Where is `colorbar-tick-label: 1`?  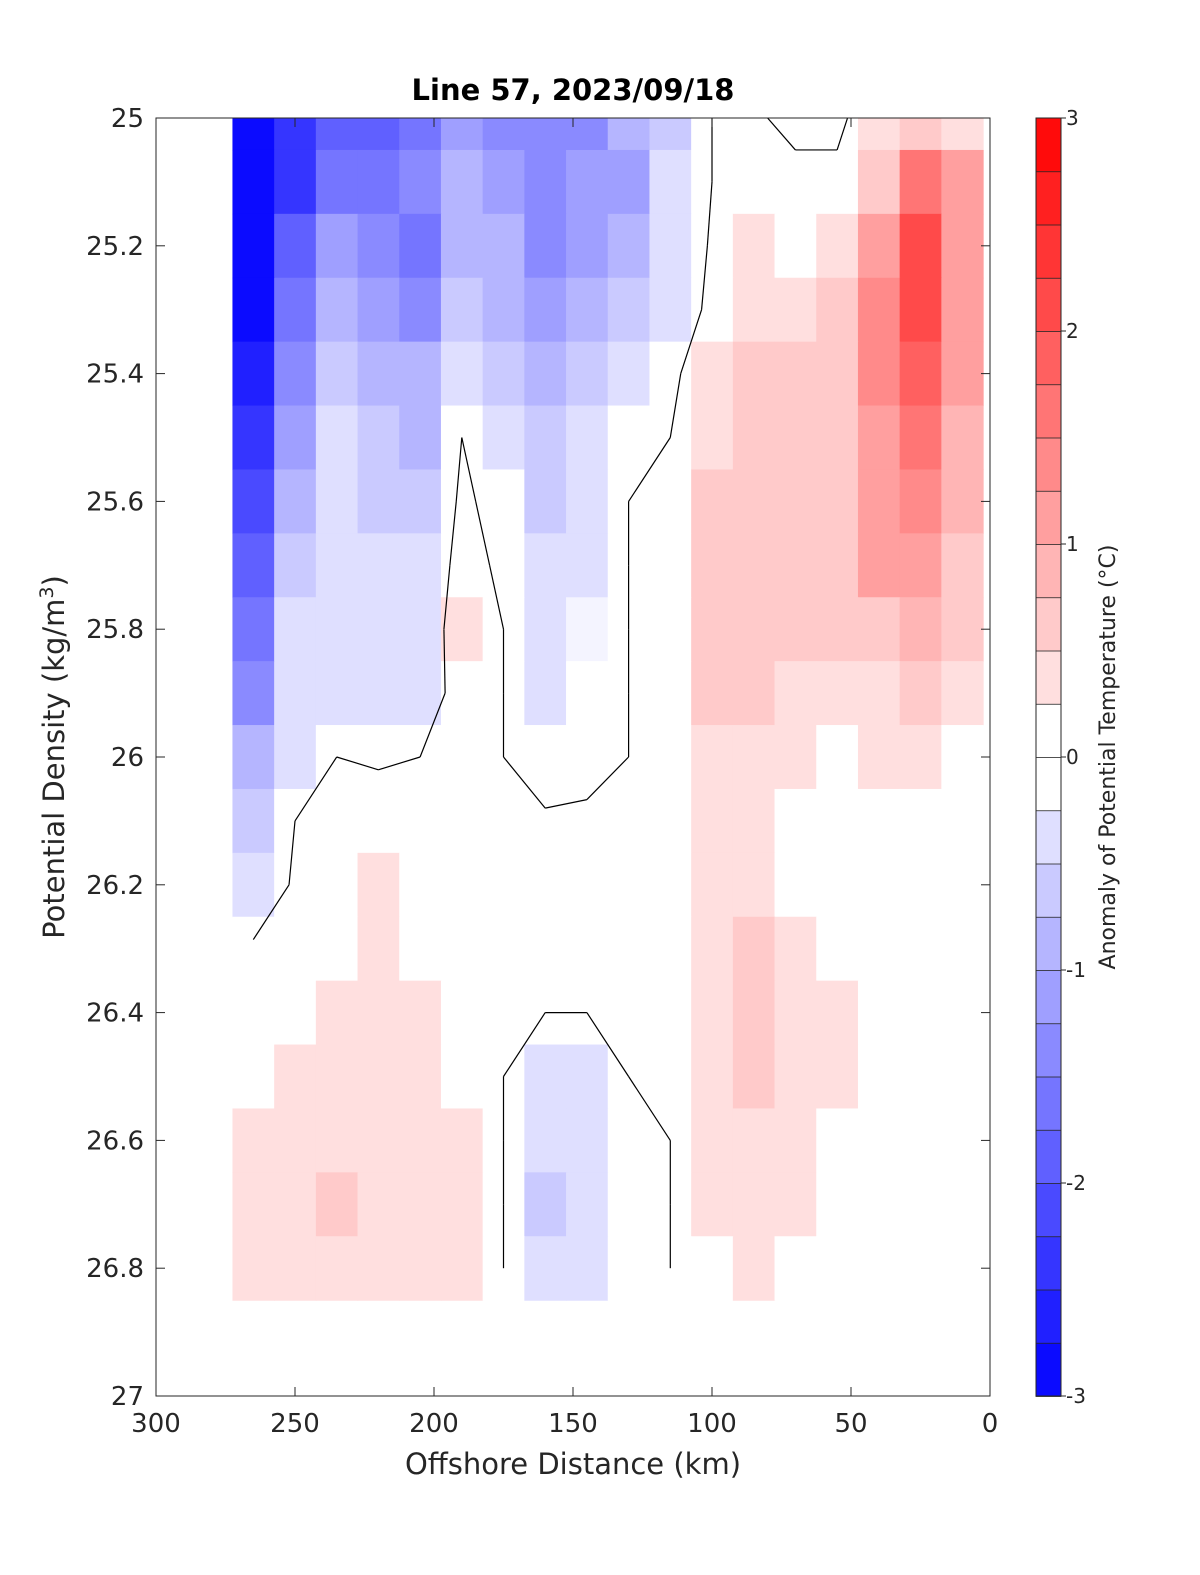
colorbar-tick-label: 1 is located at coordinates (1072, 544).